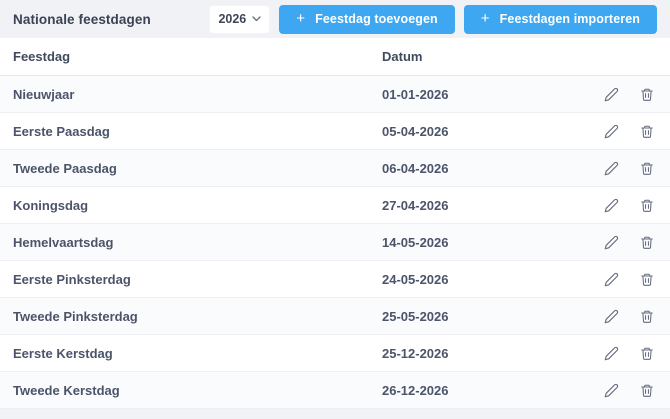 The width and height of the screenshot is (670, 419). I want to click on table-row: Tweede Pinksterdag 25-05-2026, so click(335, 316).